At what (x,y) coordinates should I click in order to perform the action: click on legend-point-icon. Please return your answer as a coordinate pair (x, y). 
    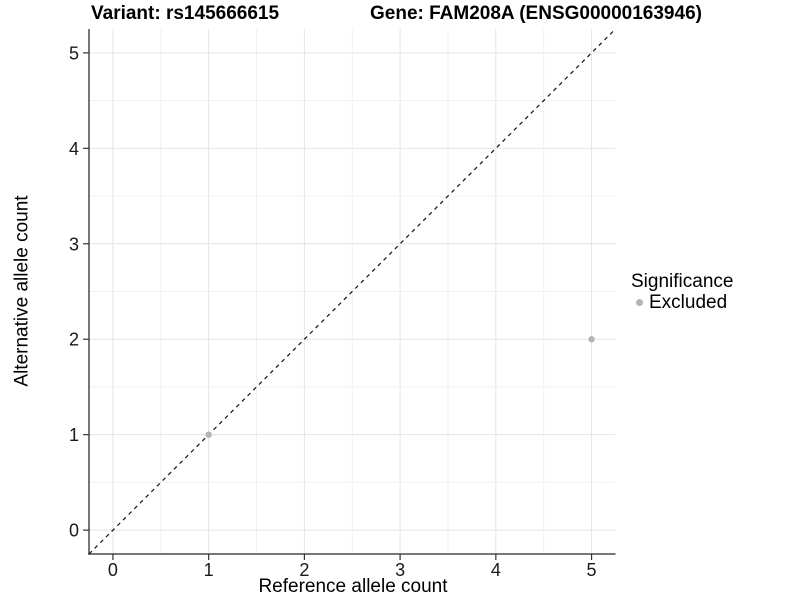
    Looking at the image, I should click on (639, 302).